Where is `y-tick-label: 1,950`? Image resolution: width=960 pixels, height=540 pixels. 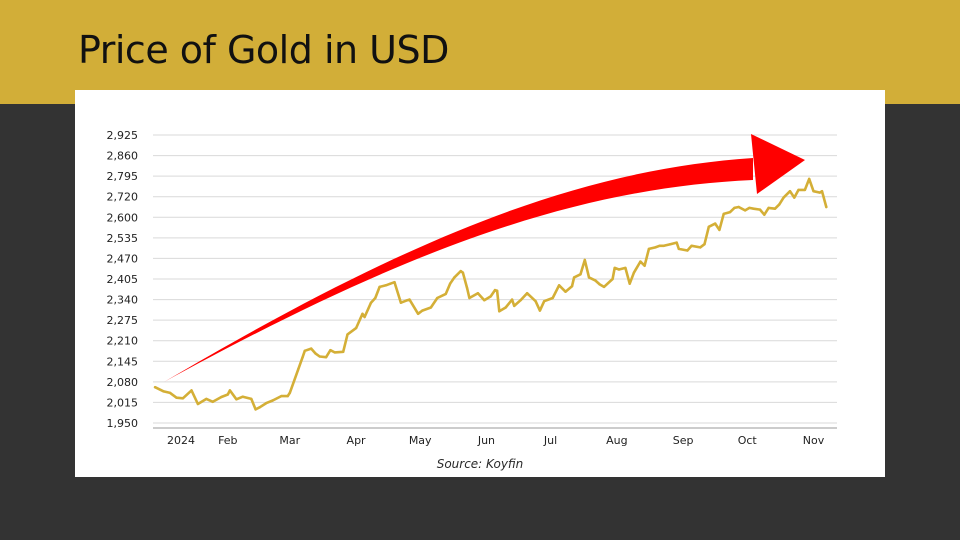 y-tick-label: 1,950 is located at coordinates (123, 423).